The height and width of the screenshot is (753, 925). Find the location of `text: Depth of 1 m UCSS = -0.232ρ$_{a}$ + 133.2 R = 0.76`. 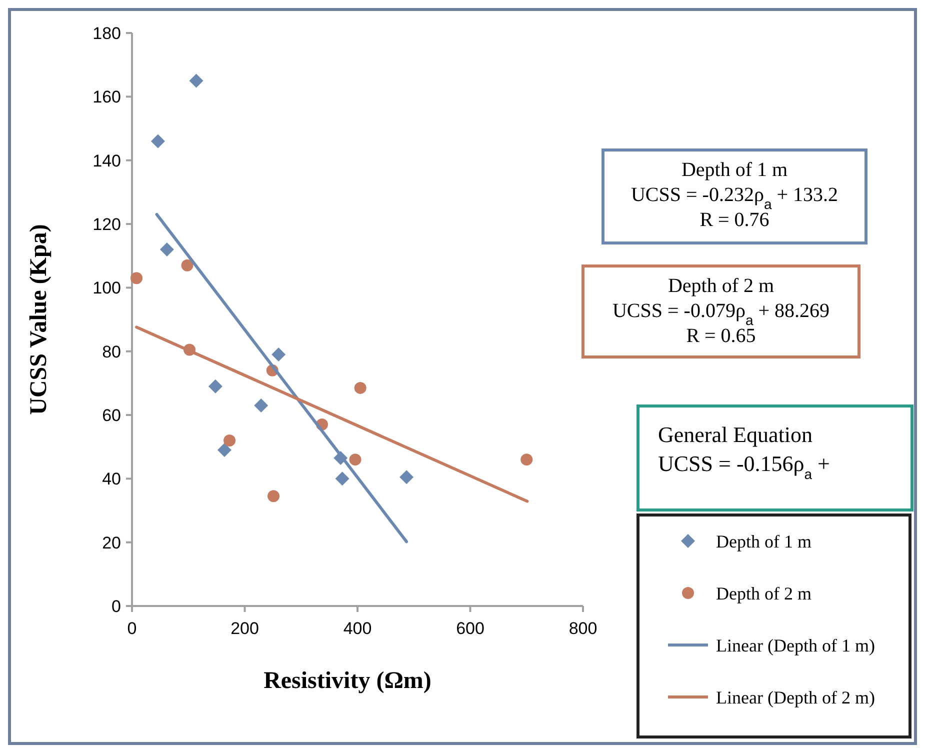

text: Depth of 1 m UCSS = -0.232ρ$_{a}$ + 133.2 R = 0.76 is located at coordinates (734, 195).